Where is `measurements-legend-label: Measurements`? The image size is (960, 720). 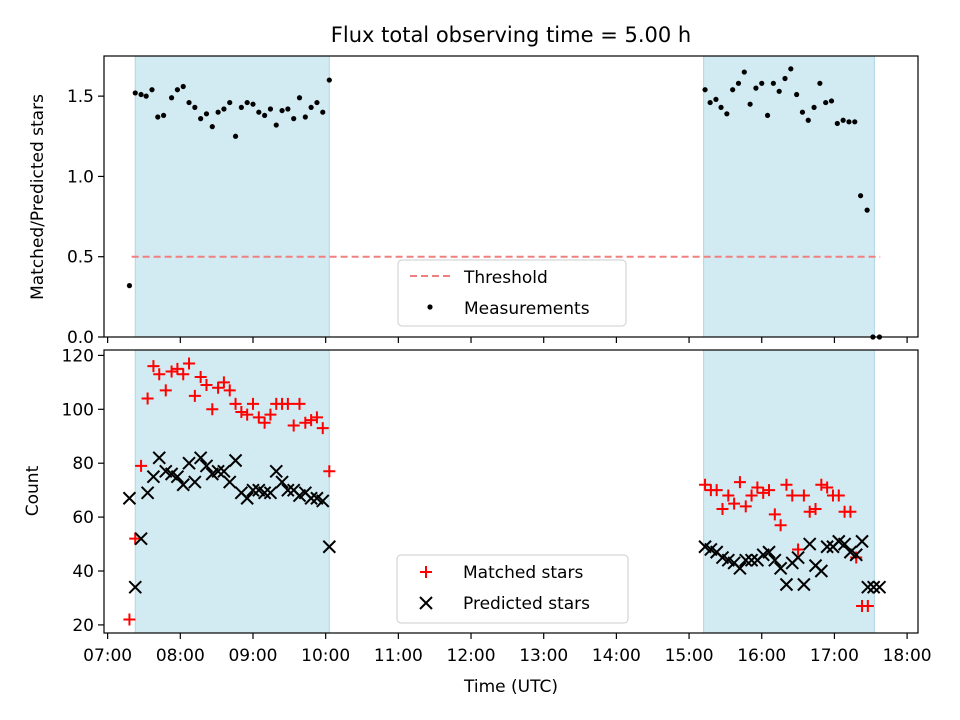 measurements-legend-label: Measurements is located at coordinates (527, 309).